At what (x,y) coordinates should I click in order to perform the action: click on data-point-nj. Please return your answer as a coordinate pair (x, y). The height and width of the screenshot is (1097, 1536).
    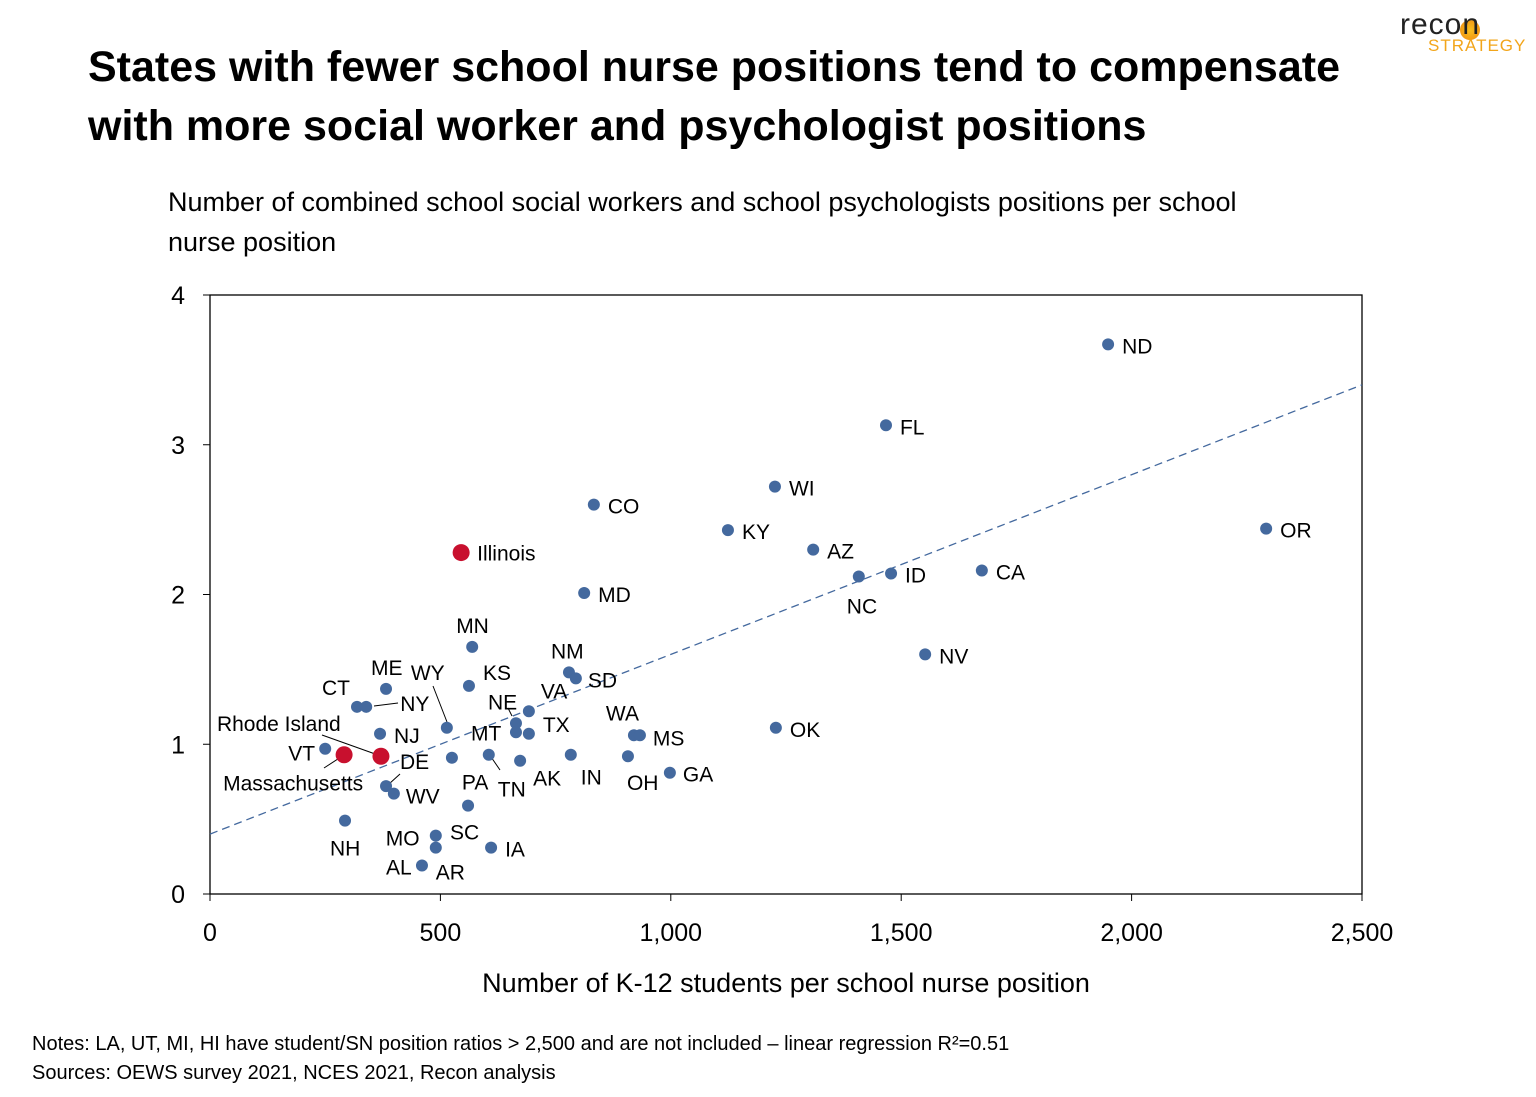
    Looking at the image, I should click on (380, 733).